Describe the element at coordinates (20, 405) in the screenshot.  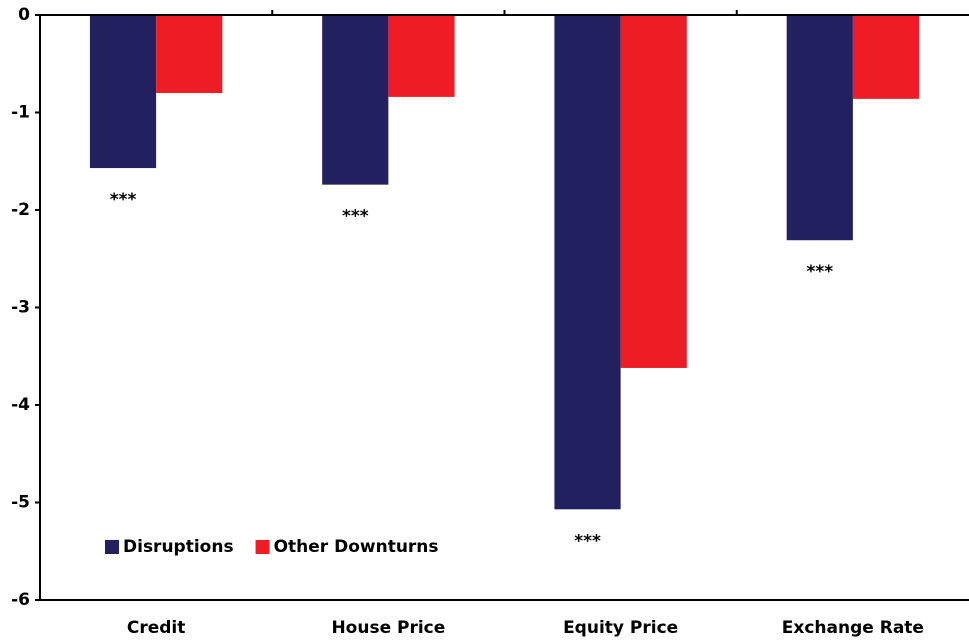
I see `y-tick-label: -4` at that location.